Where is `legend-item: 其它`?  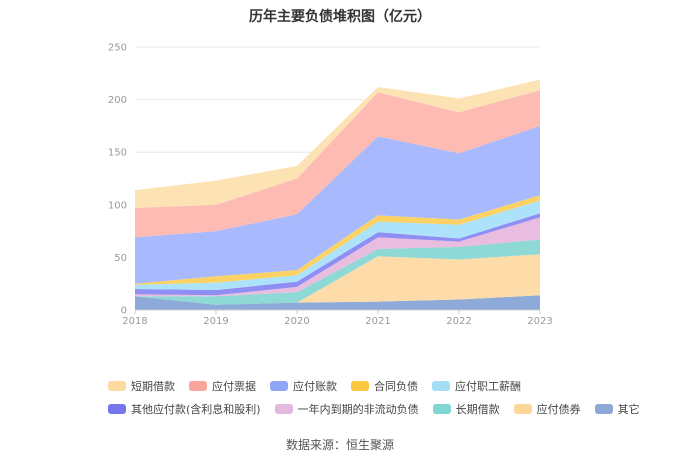
legend-item: 其它 is located at coordinates (617, 409).